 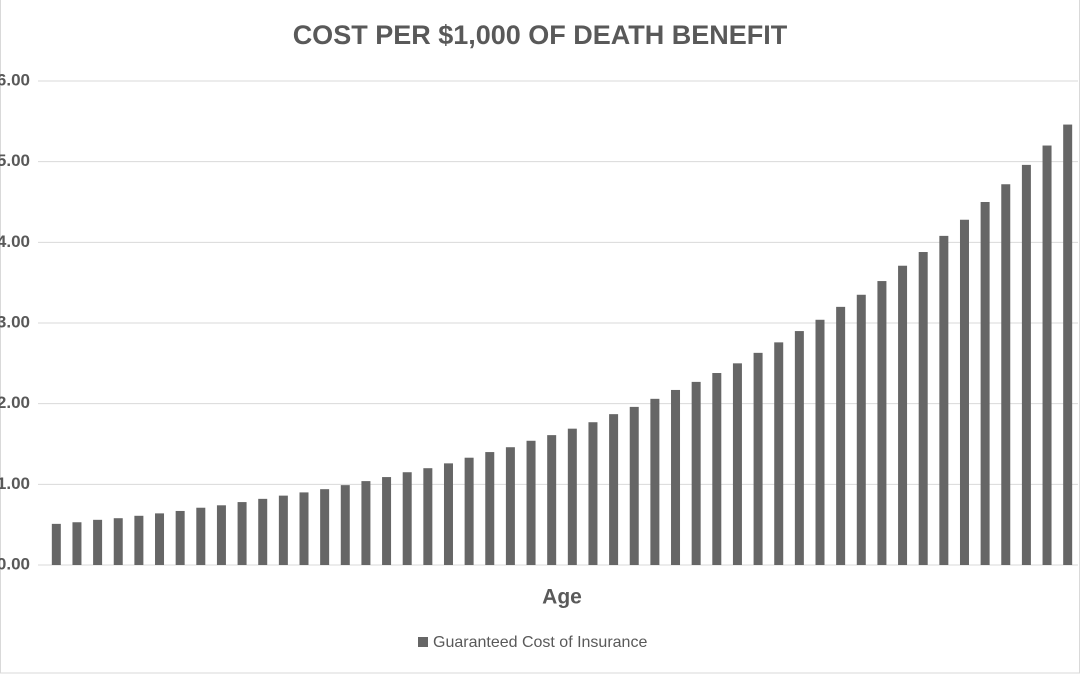 What do you see at coordinates (15, 79) in the screenshot?
I see `y-tick-label: $6.00` at bounding box center [15, 79].